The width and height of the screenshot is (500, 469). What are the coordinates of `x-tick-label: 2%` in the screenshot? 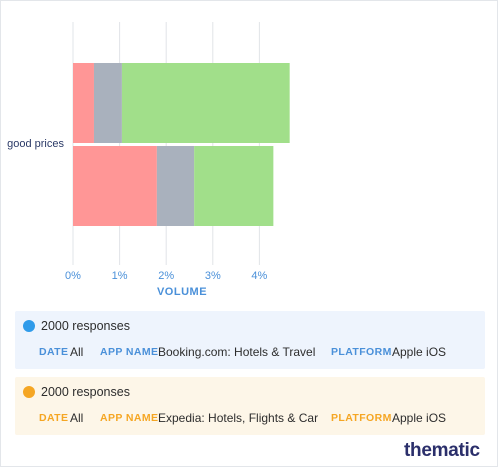 It's located at (166, 276).